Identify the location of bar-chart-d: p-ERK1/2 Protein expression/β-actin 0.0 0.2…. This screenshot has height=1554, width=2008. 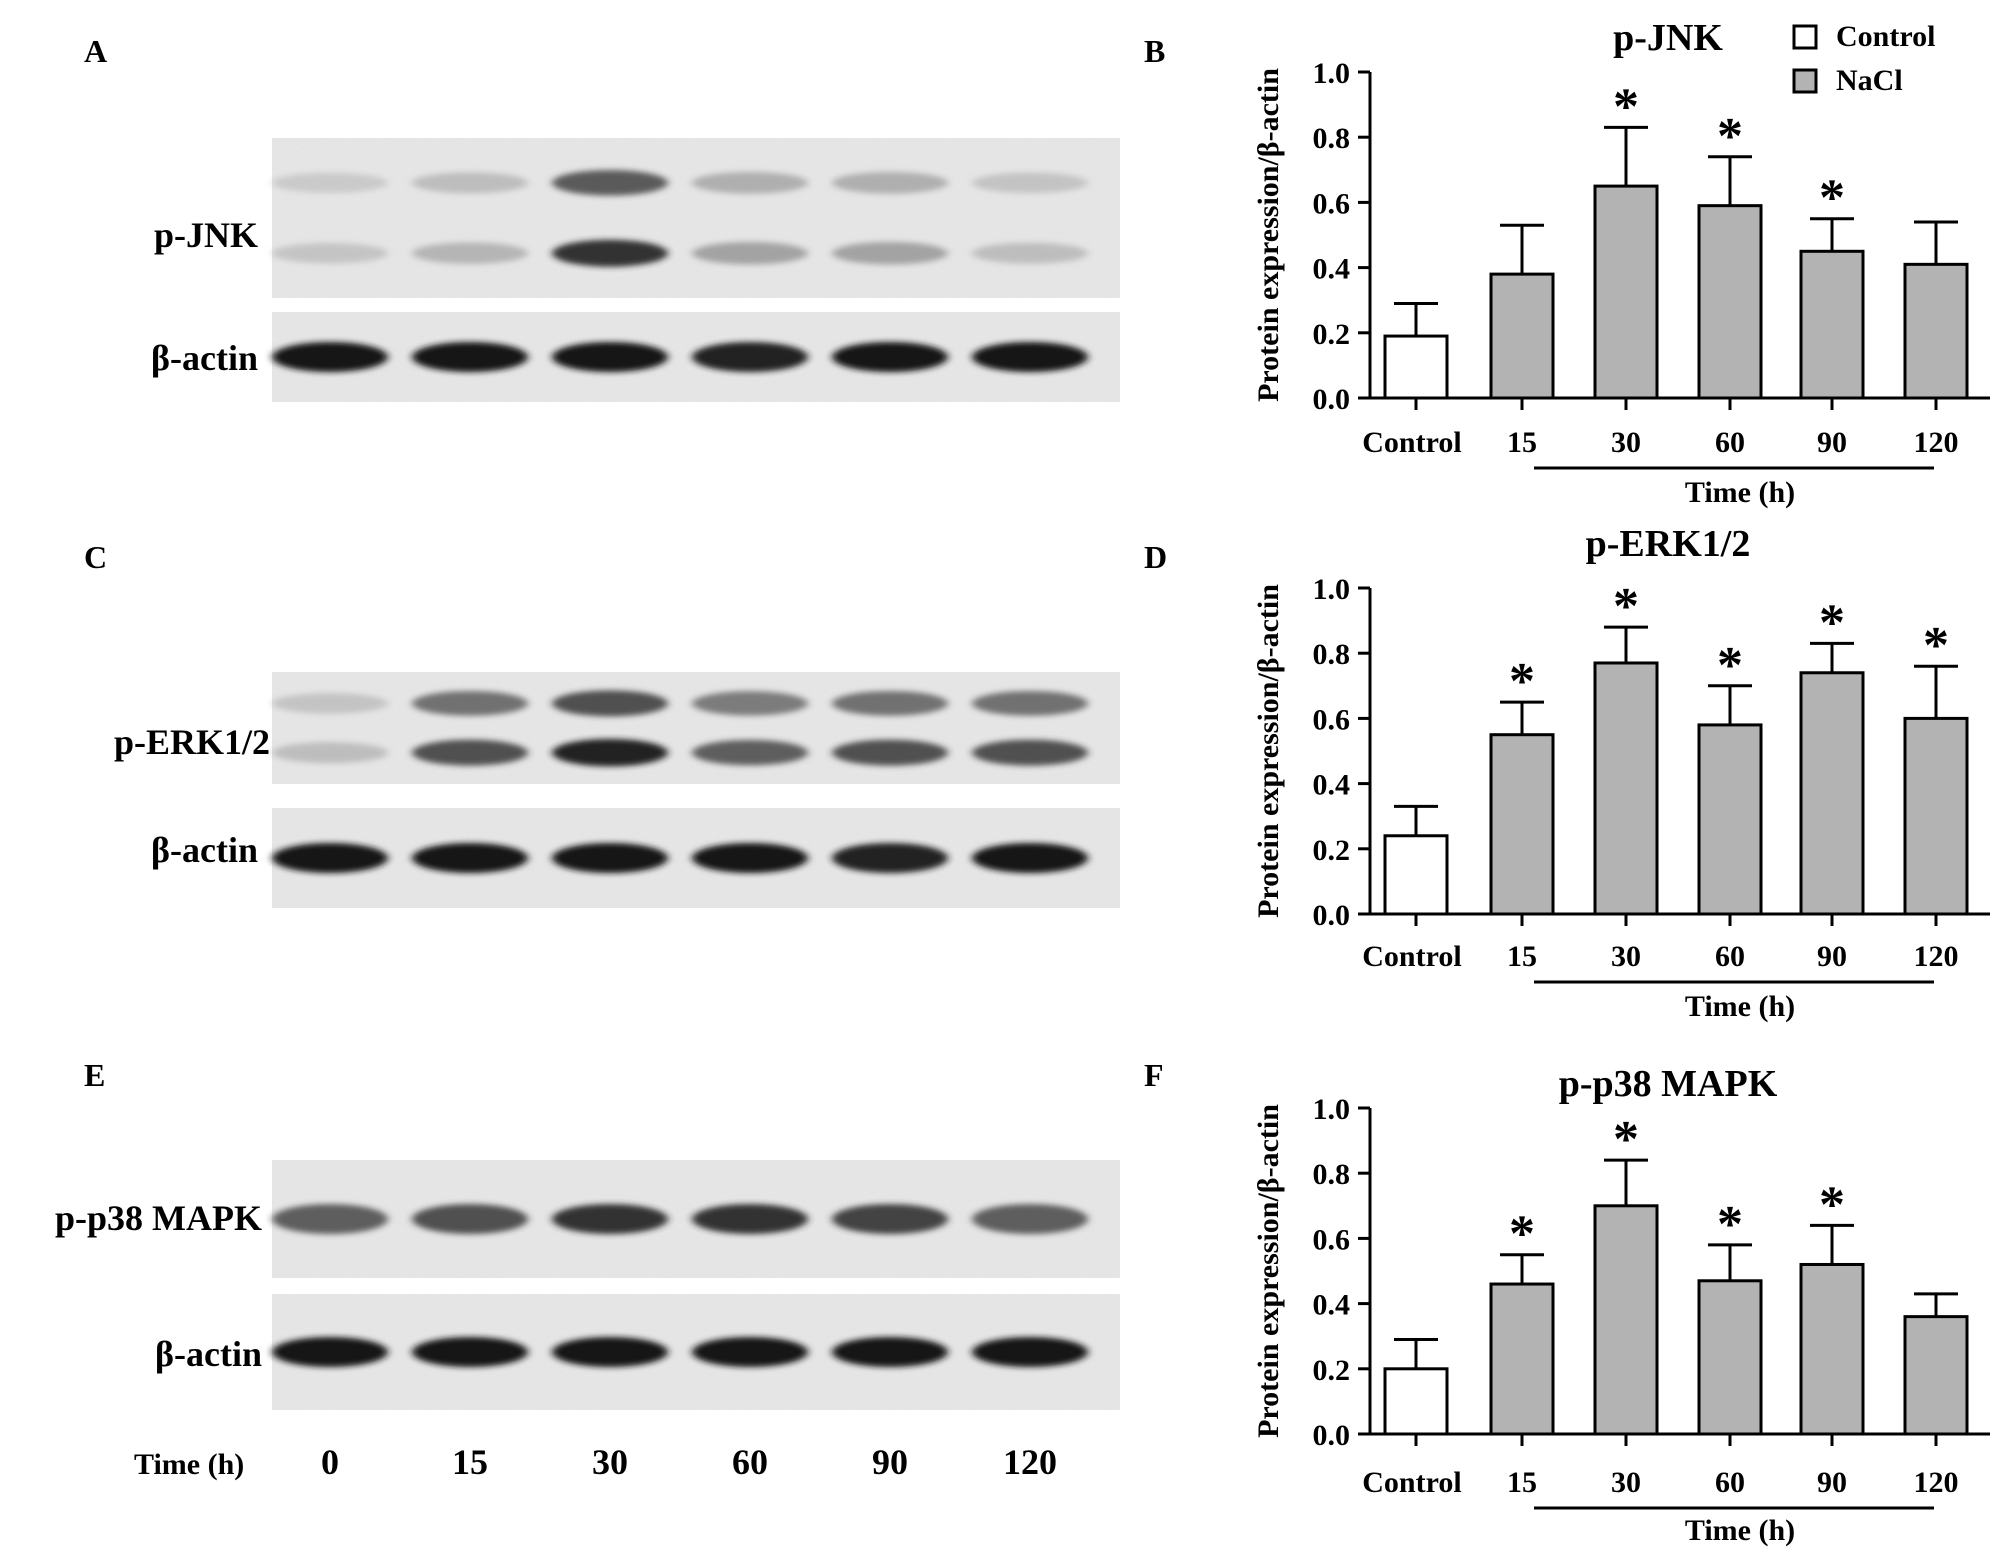
(1621, 773).